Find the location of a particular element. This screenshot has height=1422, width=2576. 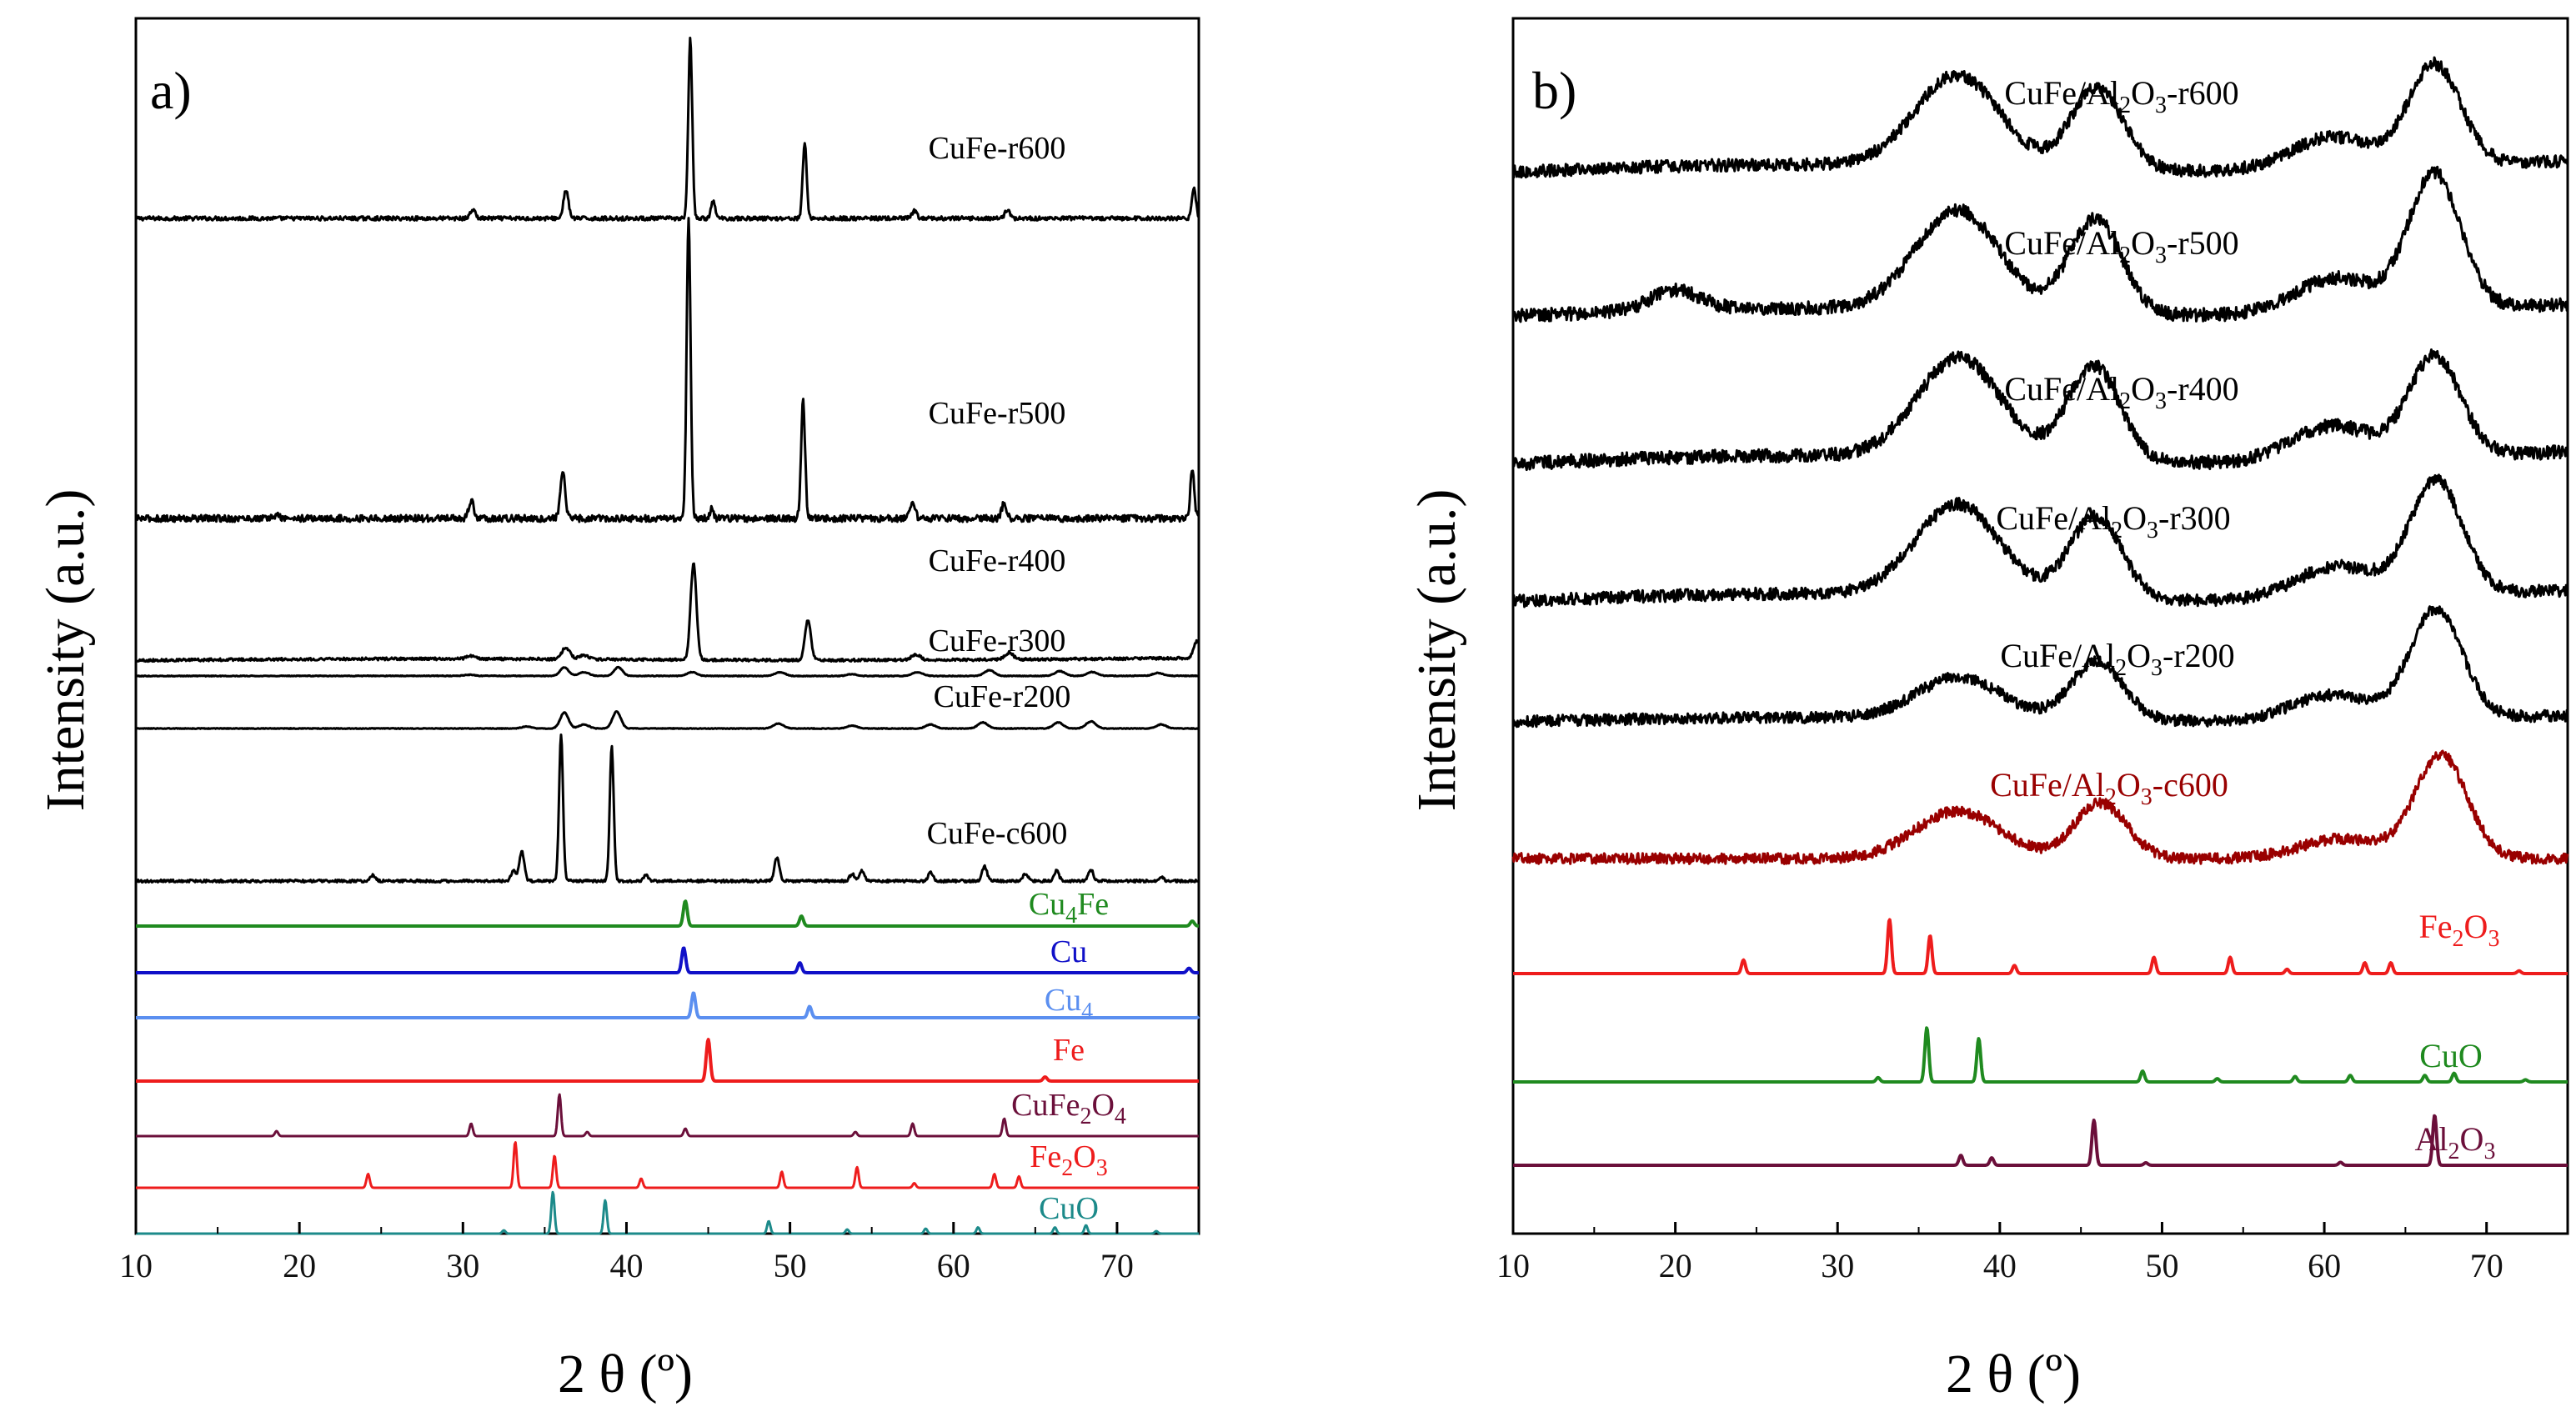

panel-b-trace-fe2o3 is located at coordinates (2040, 947).